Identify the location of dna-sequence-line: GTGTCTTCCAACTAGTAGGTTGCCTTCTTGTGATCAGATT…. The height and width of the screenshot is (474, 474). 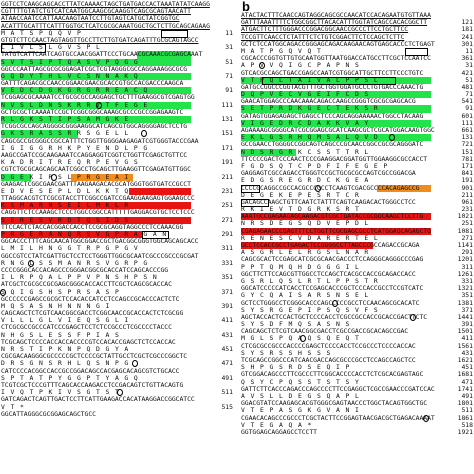
(117, 40).